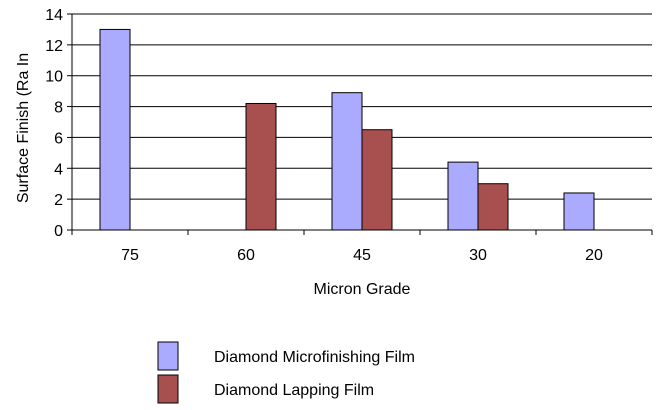  What do you see at coordinates (23, 128) in the screenshot?
I see `y-axis-title: Surface Finish (Ra In` at bounding box center [23, 128].